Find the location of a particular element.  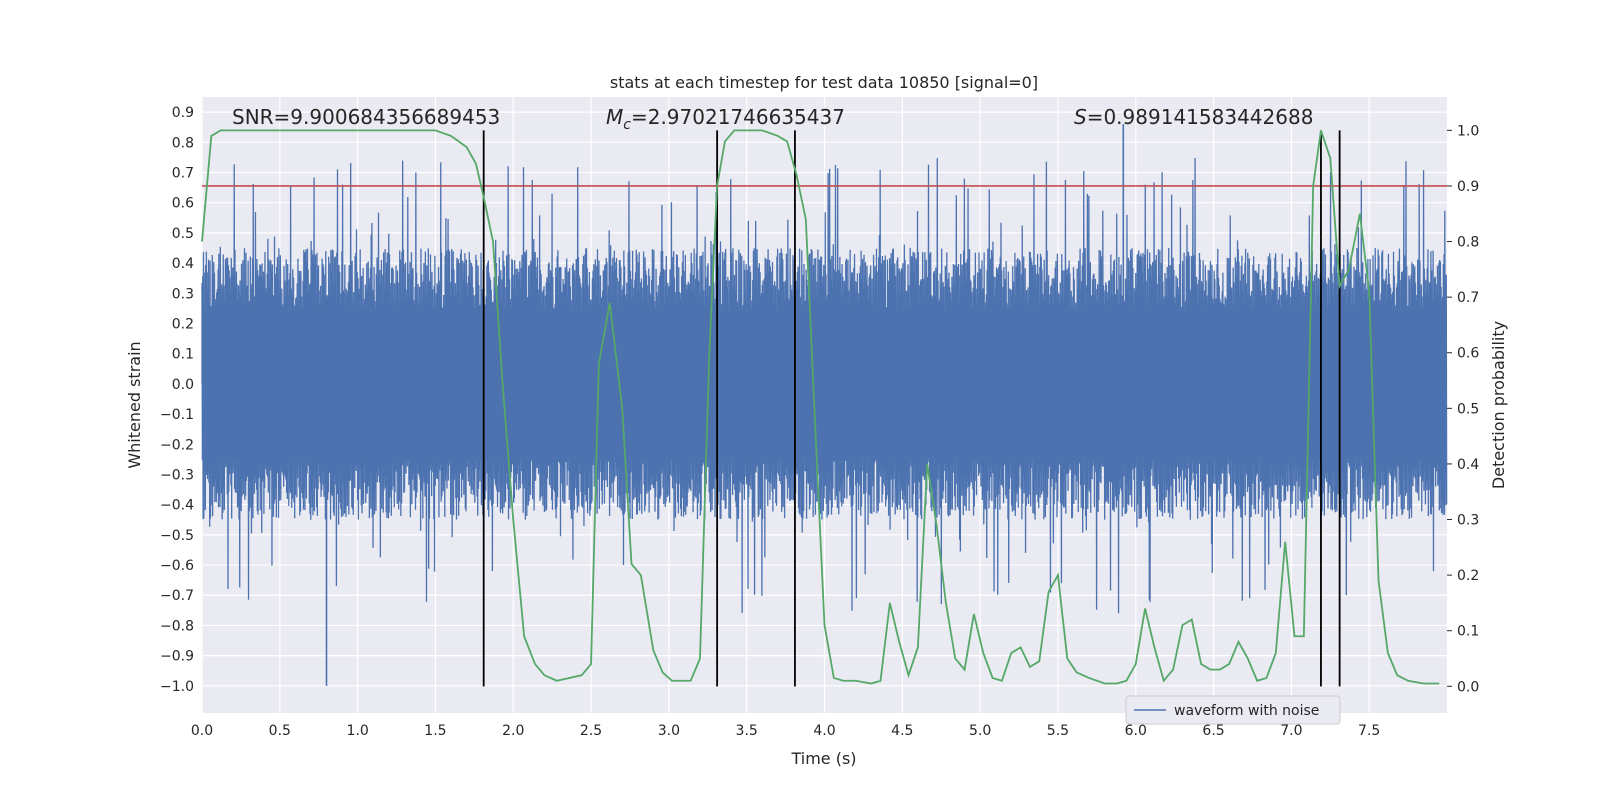

y-tick-label: −0.2 is located at coordinates (177, 445).